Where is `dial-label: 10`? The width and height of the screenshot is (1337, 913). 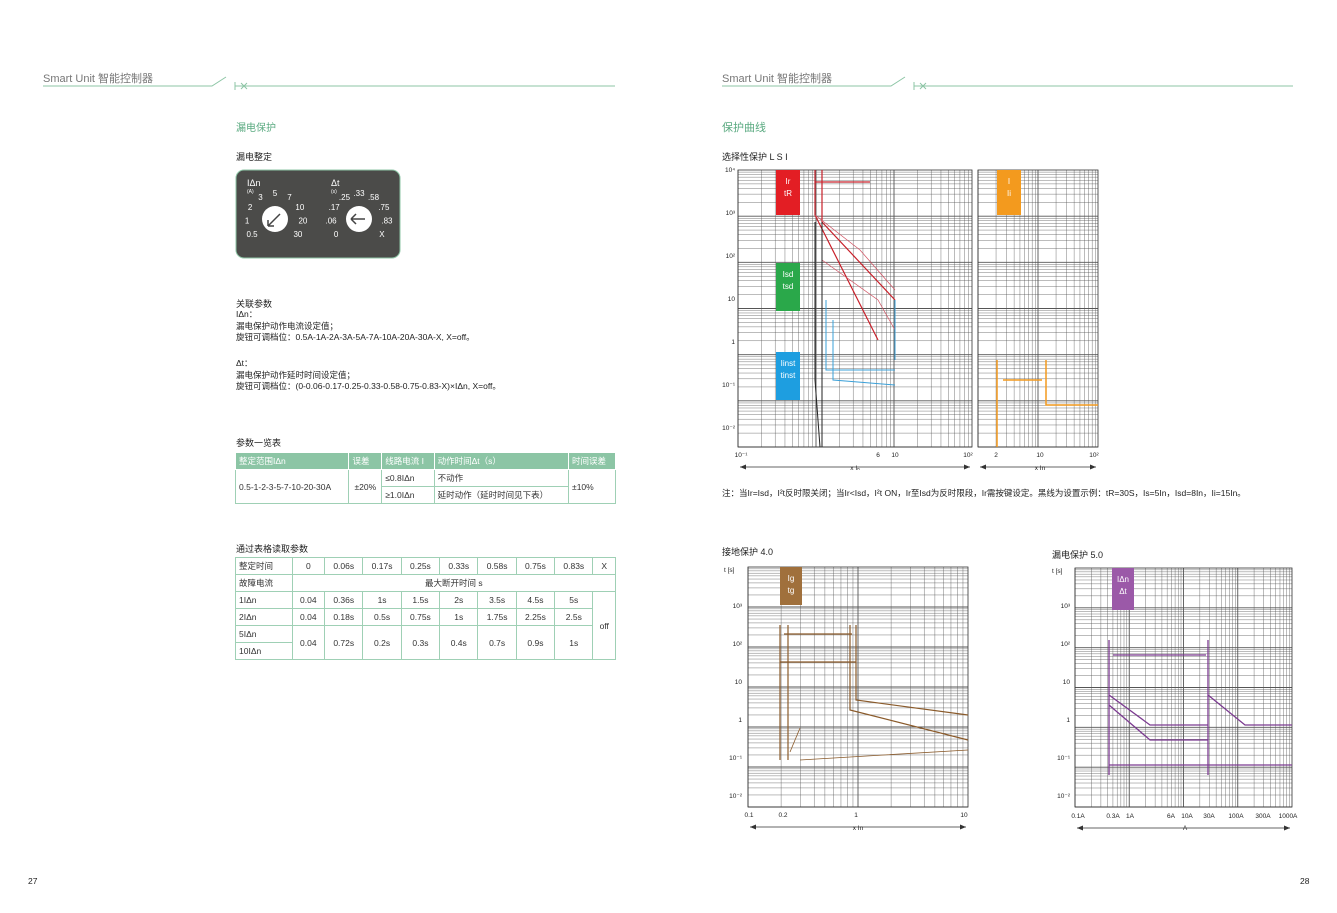
dial-label: 10 is located at coordinates (299, 207).